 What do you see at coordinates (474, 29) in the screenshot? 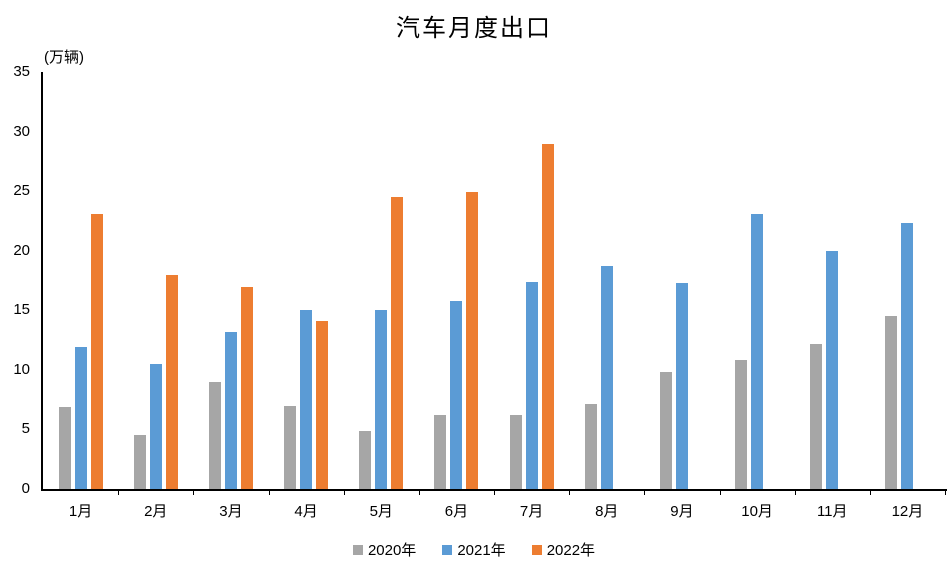
I see `chart-title: 汽车月度出口` at bounding box center [474, 29].